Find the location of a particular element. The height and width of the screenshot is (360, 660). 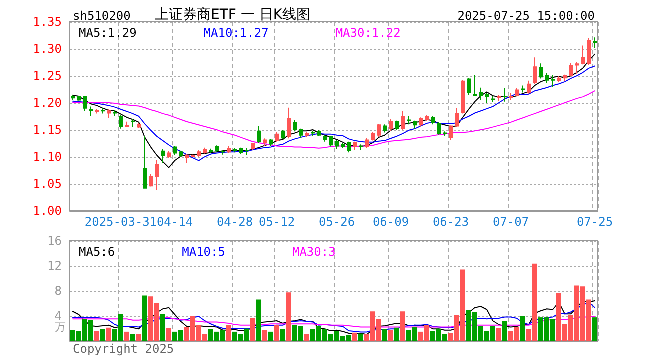

x-tick-label: 06-23 is located at coordinates (451, 222).